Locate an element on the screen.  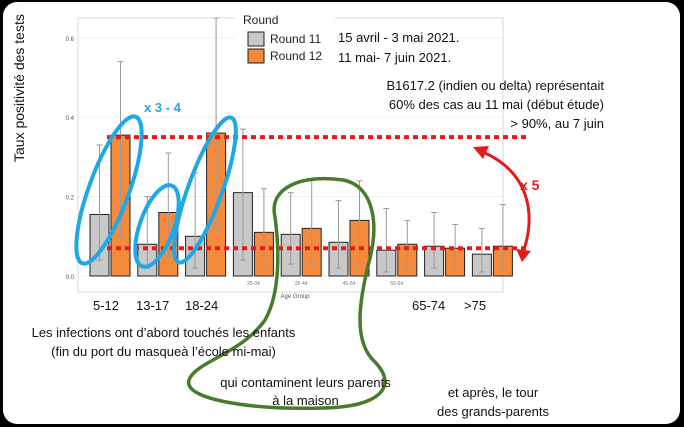
y-axis: 0.0 0.2 0.4 0.6 is located at coordinates (70, 159).